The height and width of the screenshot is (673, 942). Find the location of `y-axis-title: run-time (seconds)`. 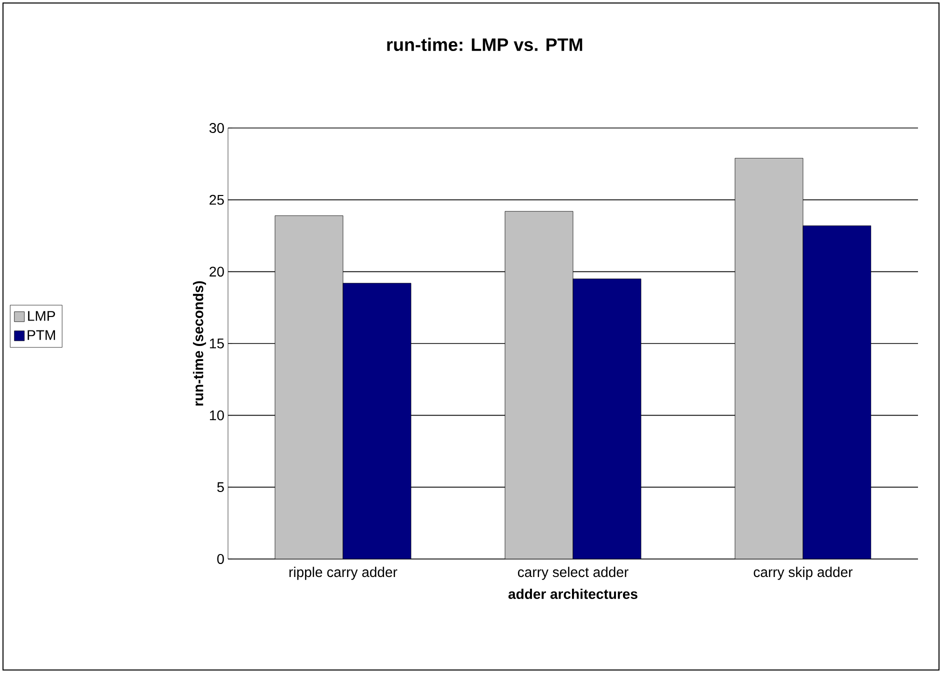

y-axis-title: run-time (seconds) is located at coordinates (199, 343).